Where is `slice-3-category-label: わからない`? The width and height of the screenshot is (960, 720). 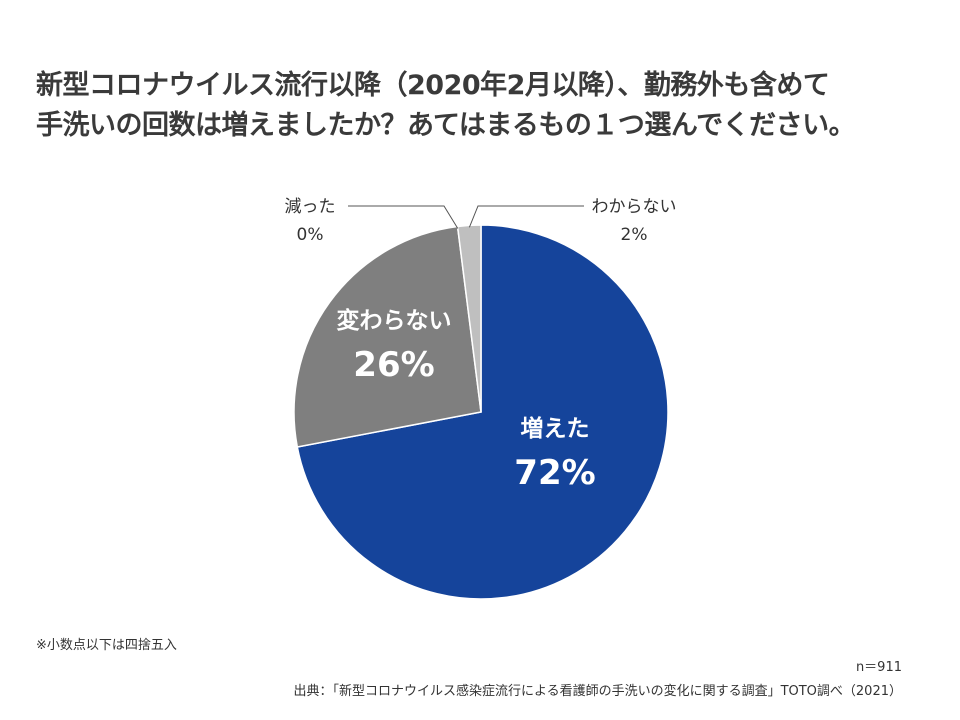 slice-3-category-label: わからない is located at coordinates (634, 207).